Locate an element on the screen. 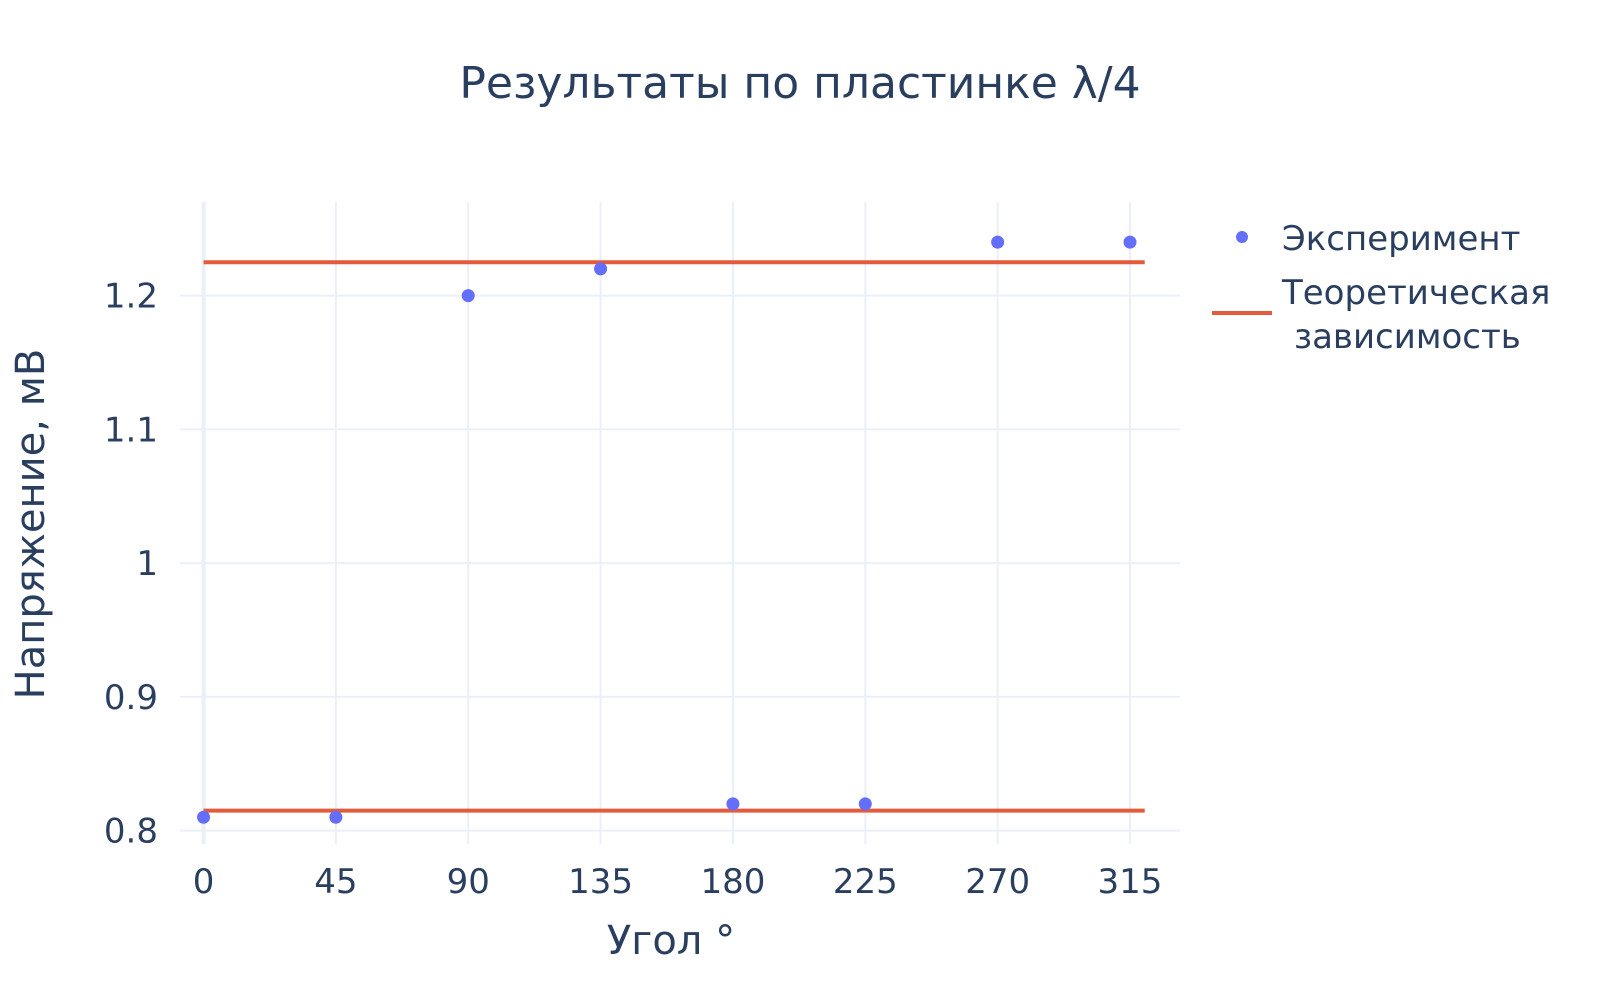 Image resolution: width=1600 pixels, height=1000 pixels. legend-item-theory: Теоретическая зависимость is located at coordinates (1386, 315).